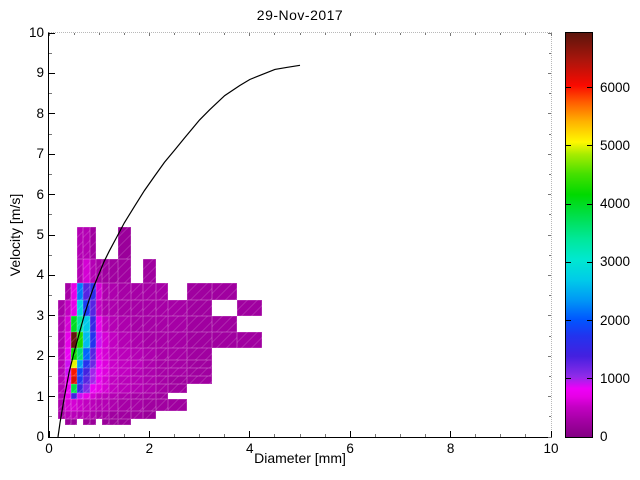 Image resolution: width=640 pixels, height=480 pixels. What do you see at coordinates (40, 275) in the screenshot?
I see `y-tick-label: 4` at bounding box center [40, 275].